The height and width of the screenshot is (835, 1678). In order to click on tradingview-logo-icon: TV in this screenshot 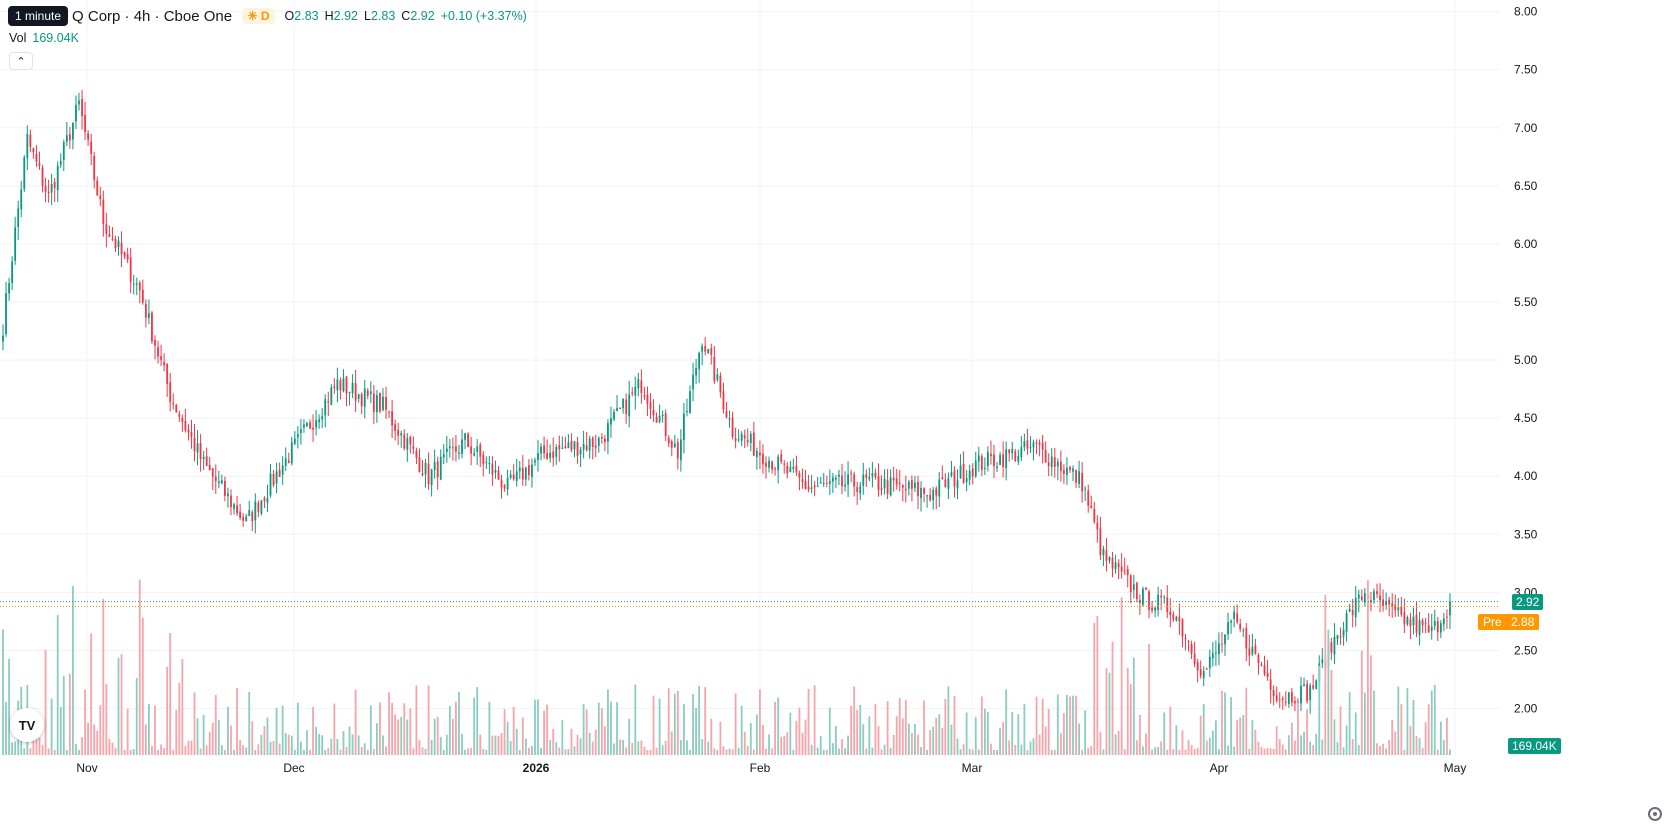, I will do `click(27, 725)`.